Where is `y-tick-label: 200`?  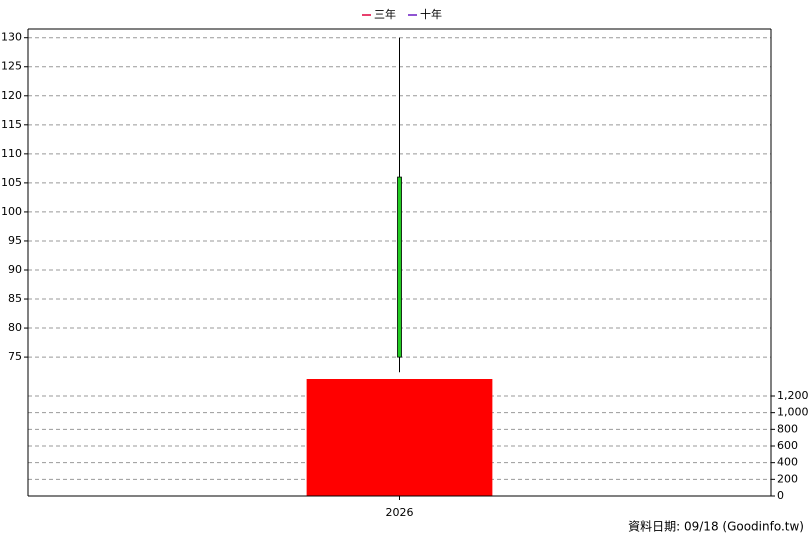 y-tick-label: 200 is located at coordinates (787, 478).